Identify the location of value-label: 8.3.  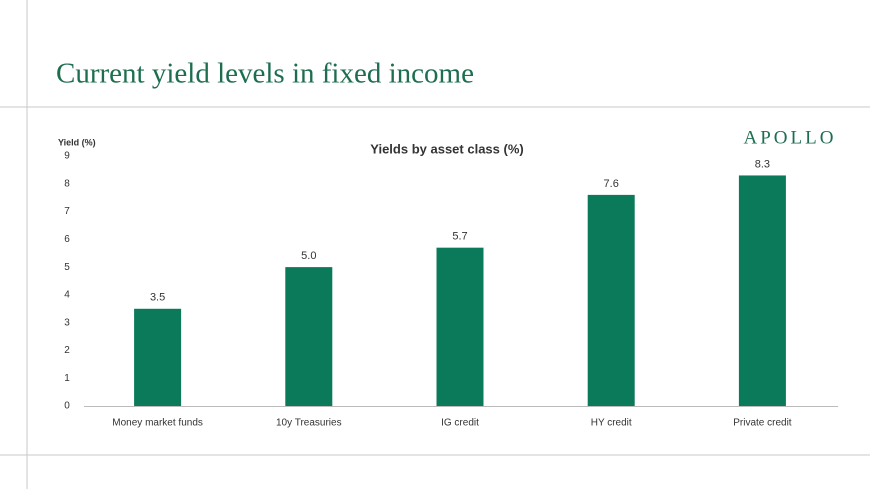
(762, 164).